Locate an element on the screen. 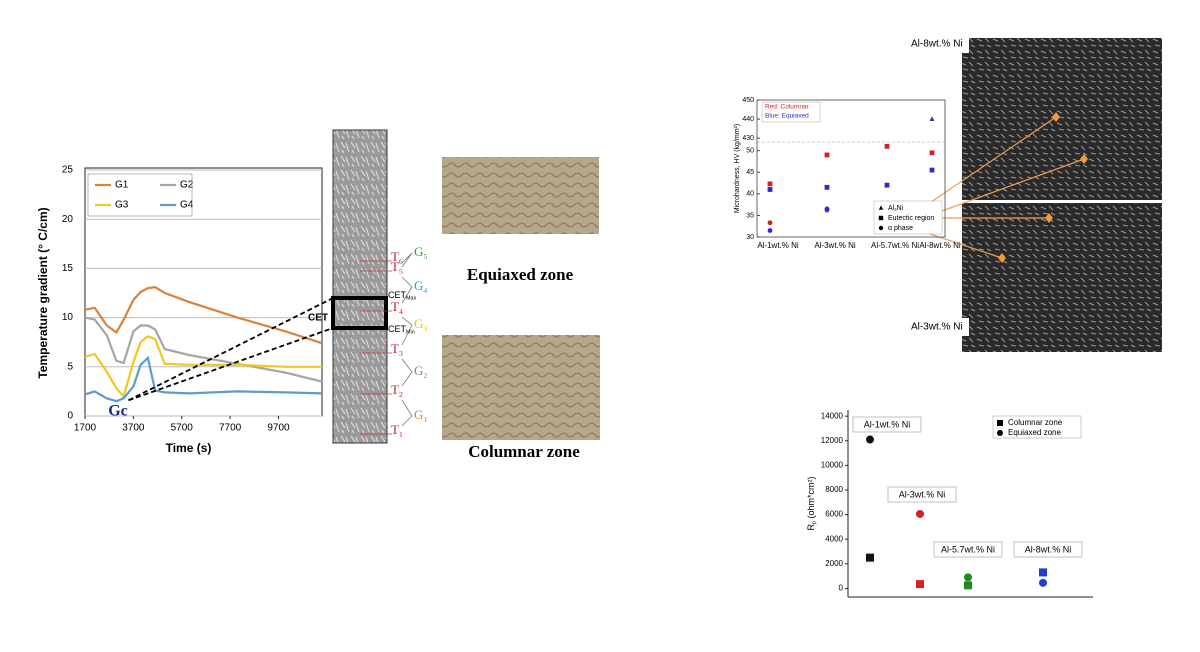 This screenshot has width=1200, height=652. label-sub: 3 is located at coordinates (401, 353).